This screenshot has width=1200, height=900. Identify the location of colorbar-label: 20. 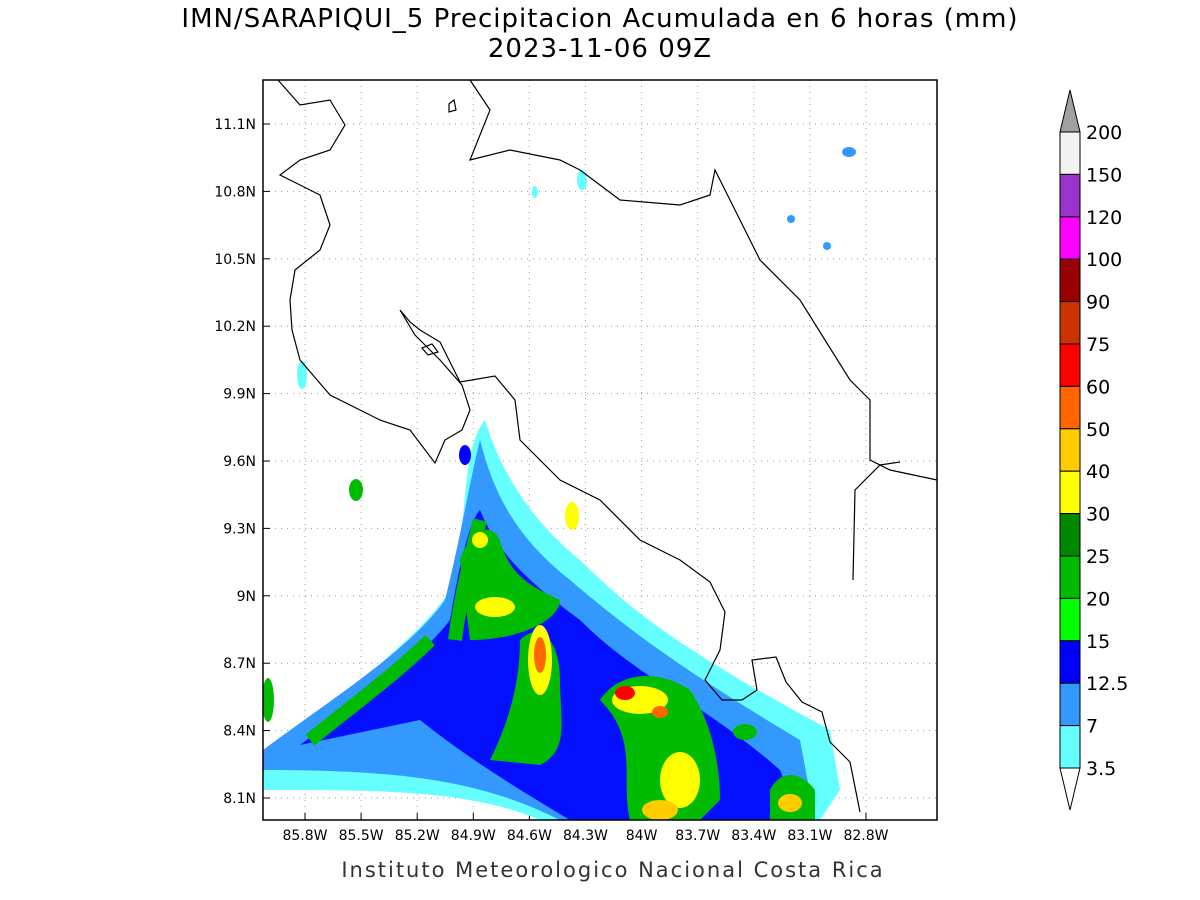
(1098, 599).